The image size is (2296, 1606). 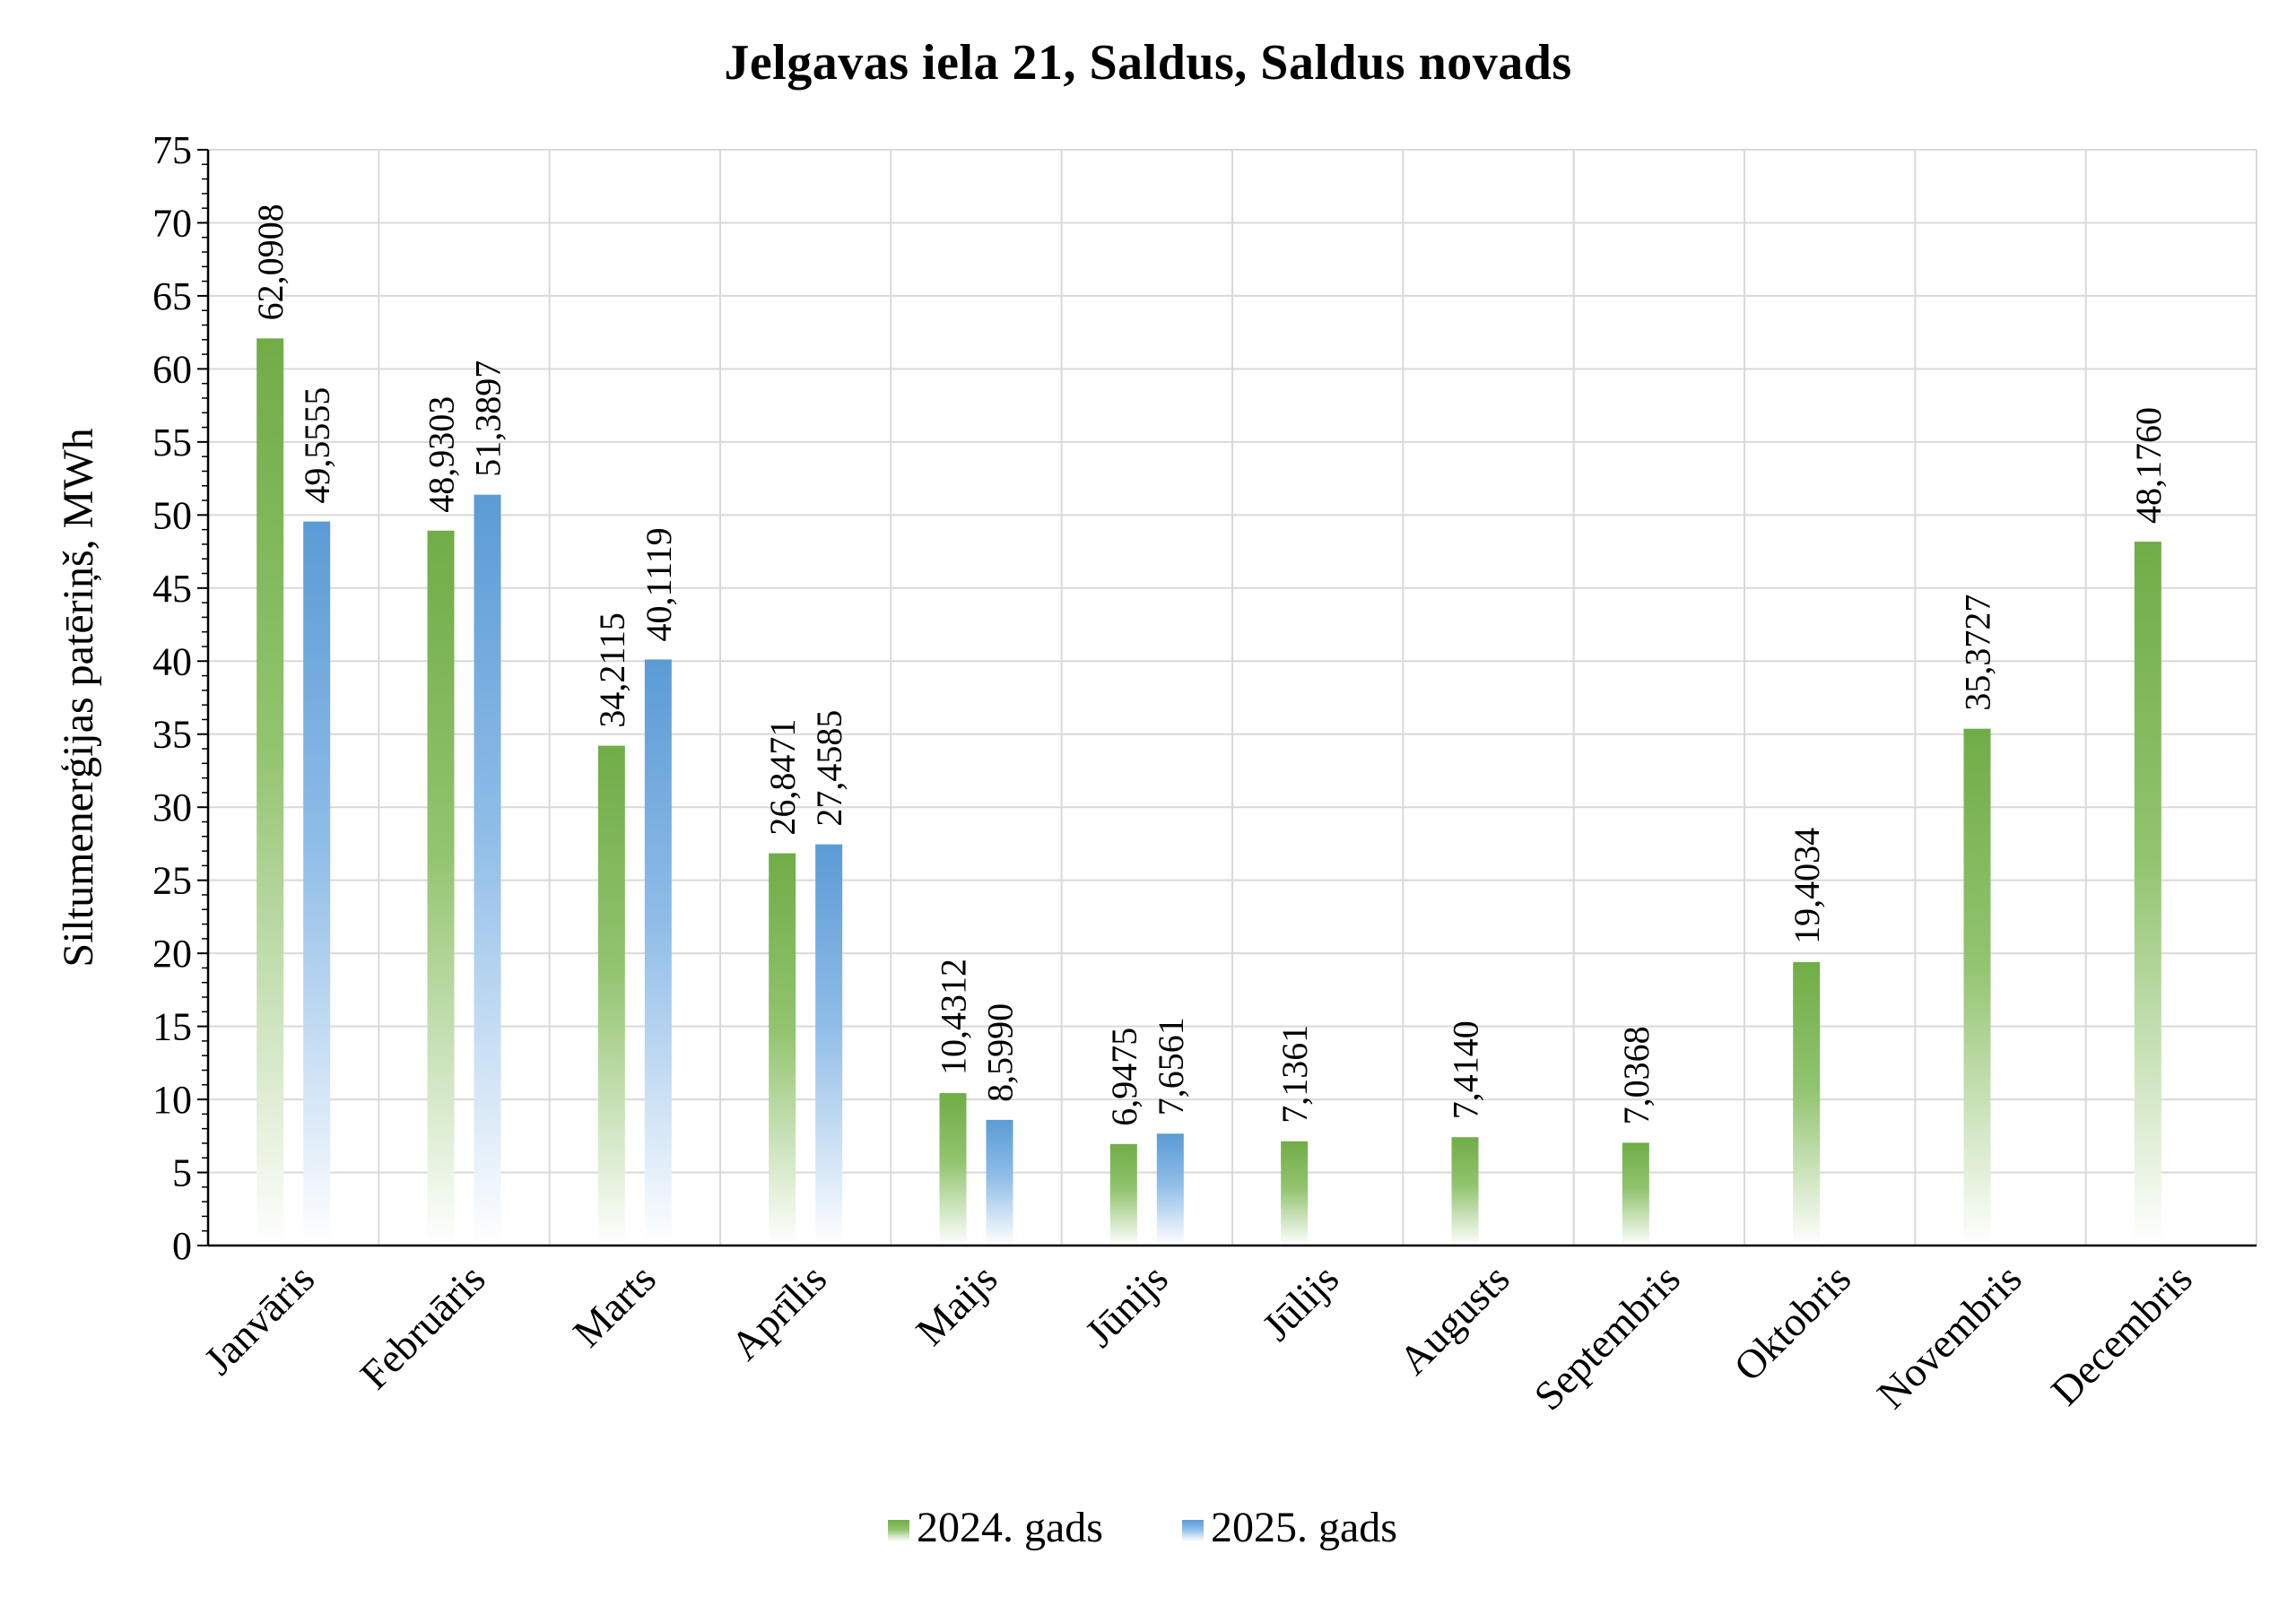 What do you see at coordinates (260, 1319) in the screenshot?
I see `x-tick-label: Janvāris` at bounding box center [260, 1319].